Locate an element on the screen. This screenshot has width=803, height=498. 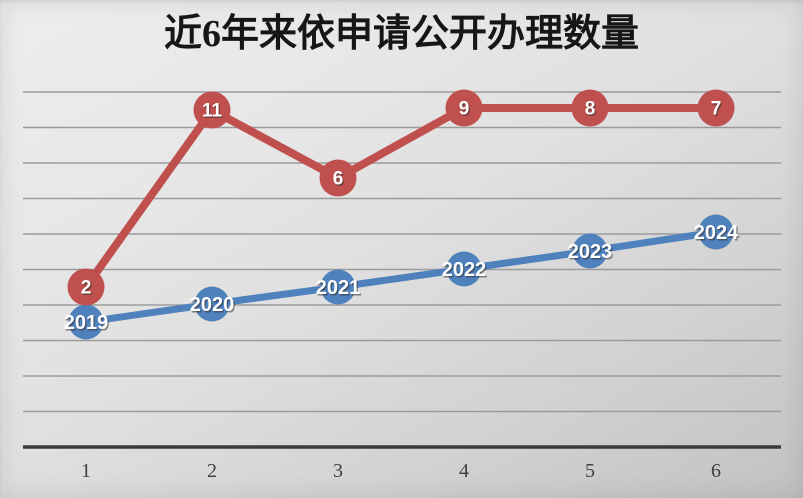
years-line-label-shadow: 2023 is located at coordinates (591, 253).